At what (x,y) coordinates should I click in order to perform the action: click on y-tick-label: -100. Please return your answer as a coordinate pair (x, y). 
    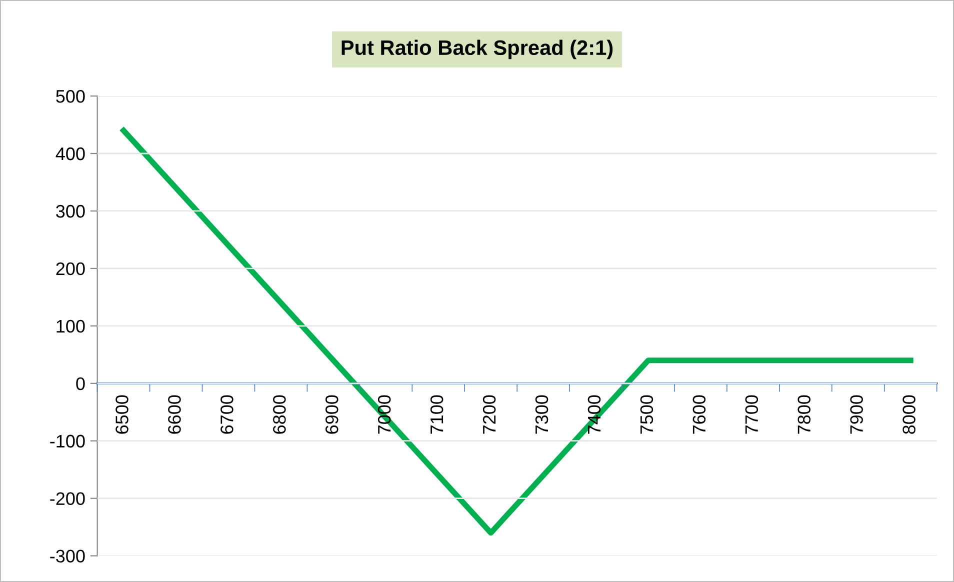
    Looking at the image, I should click on (67, 441).